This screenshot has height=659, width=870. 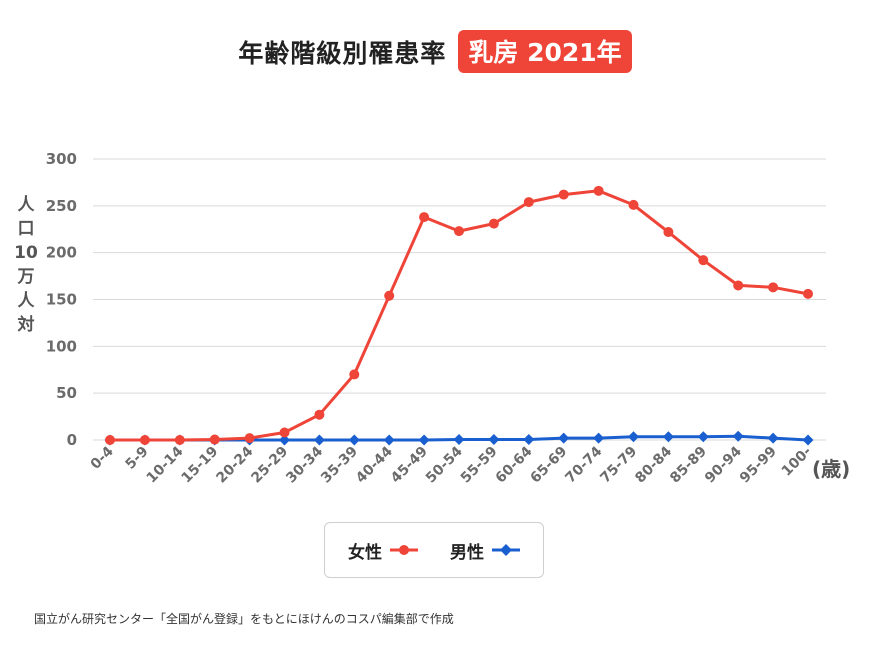 I want to click on legend-marker-female, so click(x=404, y=550).